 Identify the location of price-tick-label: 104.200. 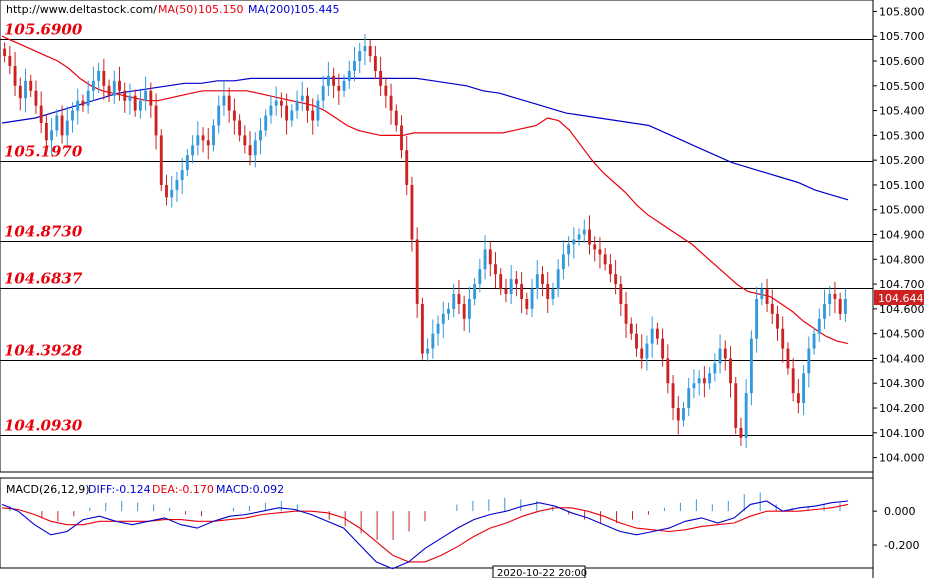
(902, 408).